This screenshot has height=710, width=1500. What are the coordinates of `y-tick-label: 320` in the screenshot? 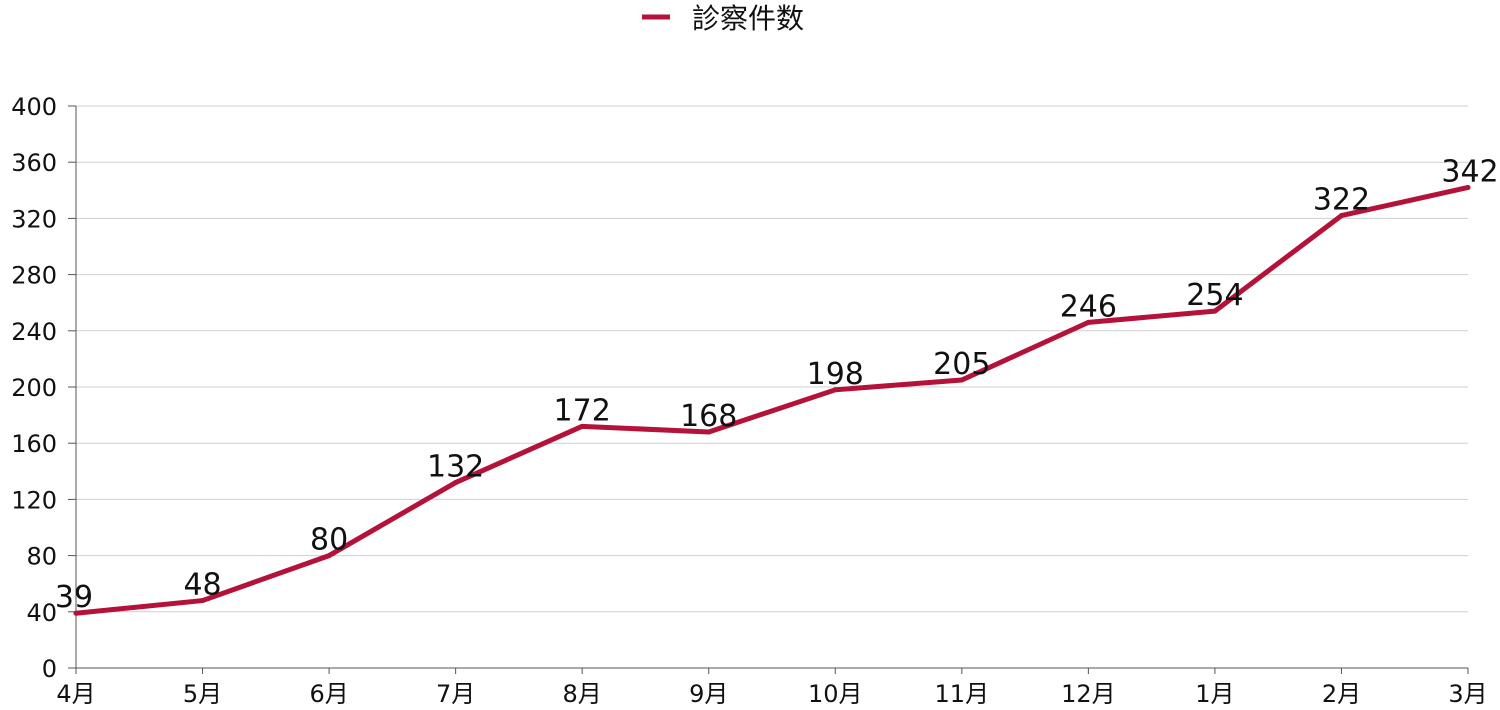 It's located at (34, 219).